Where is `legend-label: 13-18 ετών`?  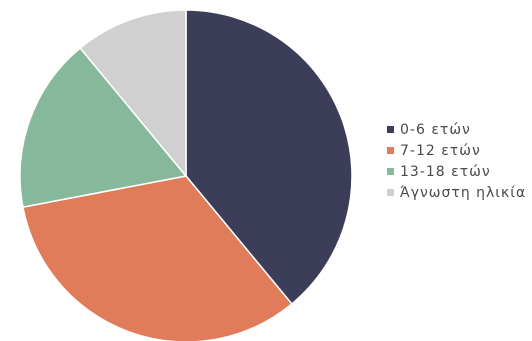 legend-label: 13-18 ετών is located at coordinates (445, 171).